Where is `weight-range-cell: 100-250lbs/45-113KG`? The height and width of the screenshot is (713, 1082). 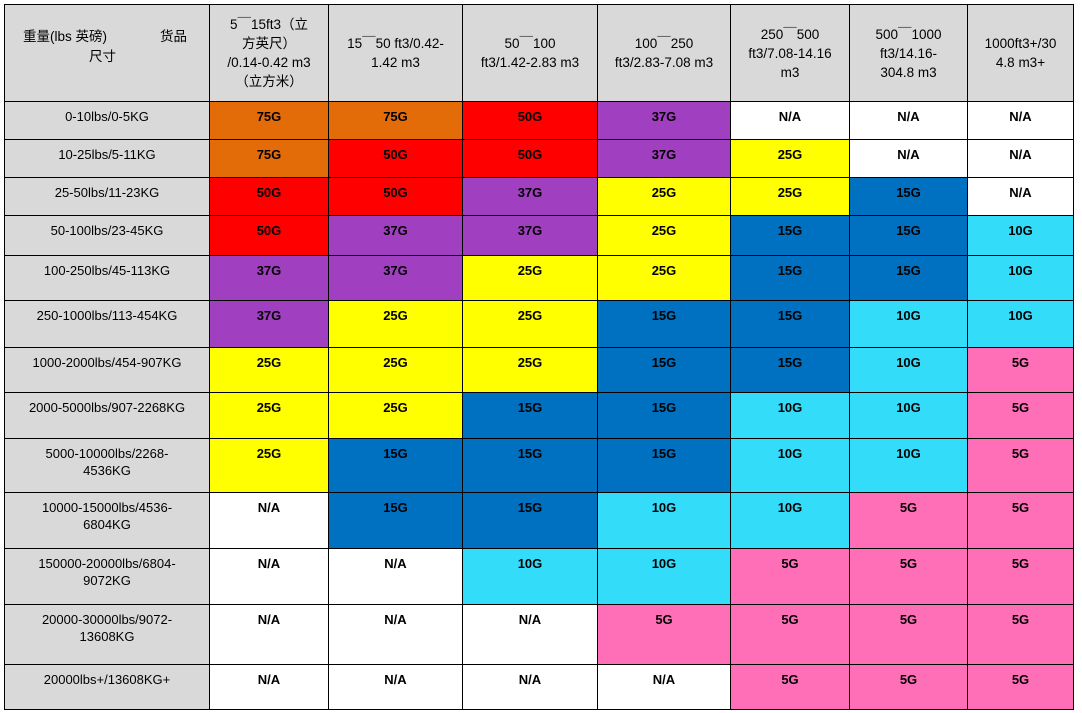
weight-range-cell: 100-250lbs/45-113KG is located at coordinates (107, 278).